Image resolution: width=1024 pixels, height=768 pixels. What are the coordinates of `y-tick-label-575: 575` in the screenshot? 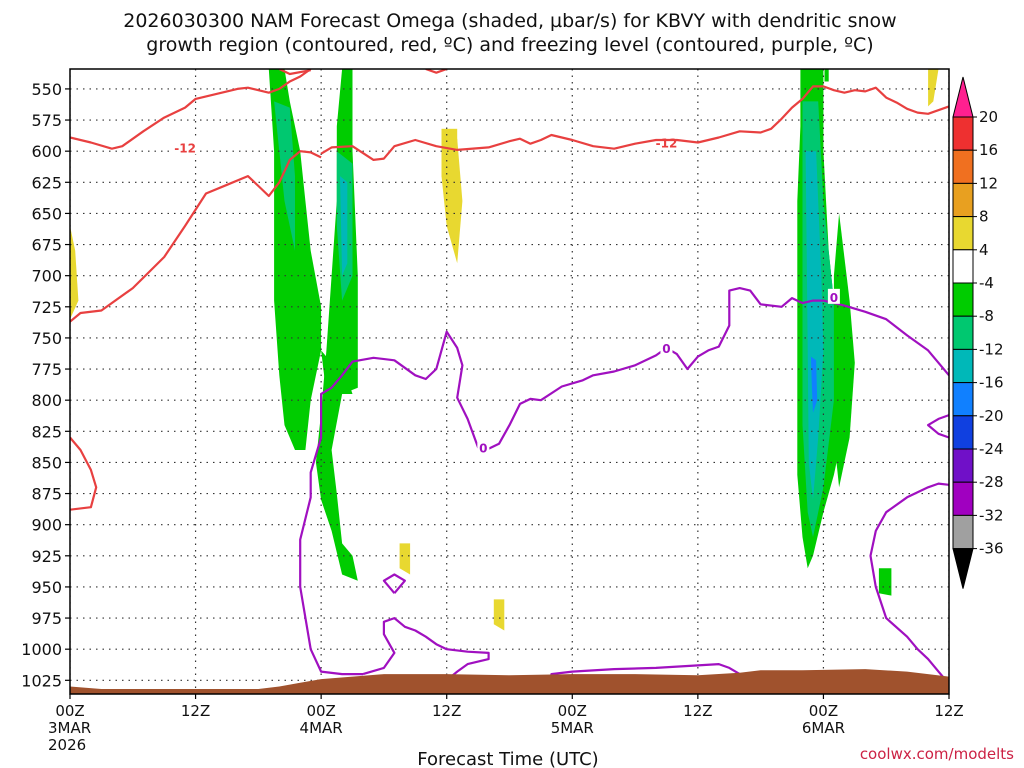 It's located at (46, 120).